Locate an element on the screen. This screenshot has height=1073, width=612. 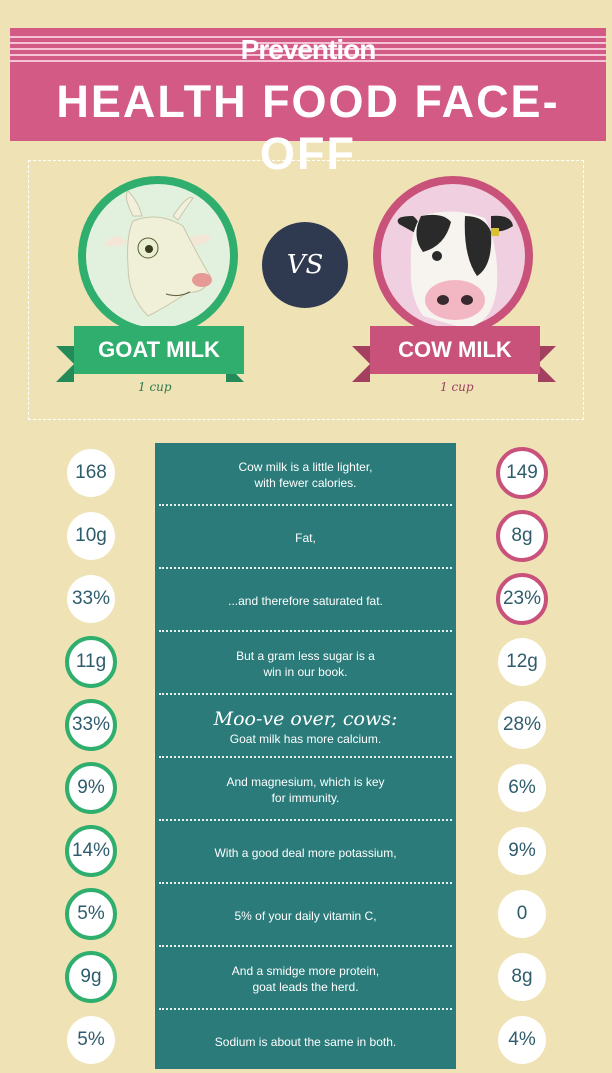
cow-milk-label: COW MILK is located at coordinates (455, 350).